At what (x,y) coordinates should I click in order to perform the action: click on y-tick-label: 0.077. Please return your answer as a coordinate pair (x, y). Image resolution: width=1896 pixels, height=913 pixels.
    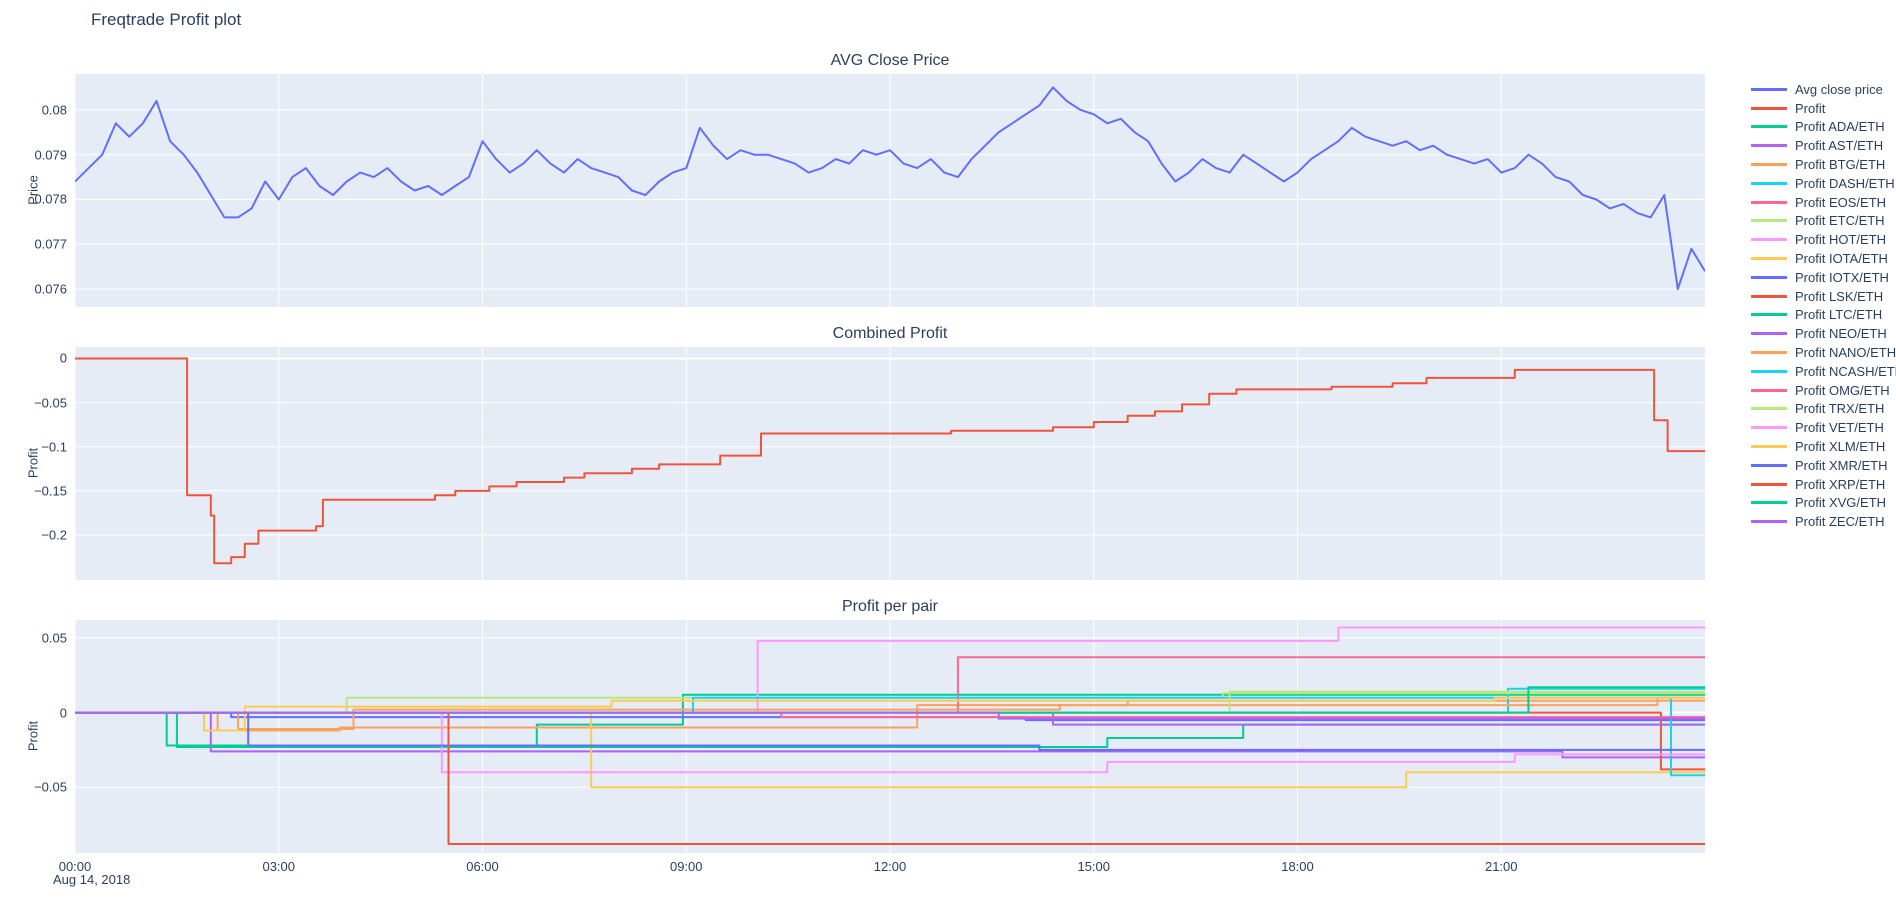
    Looking at the image, I should click on (50, 244).